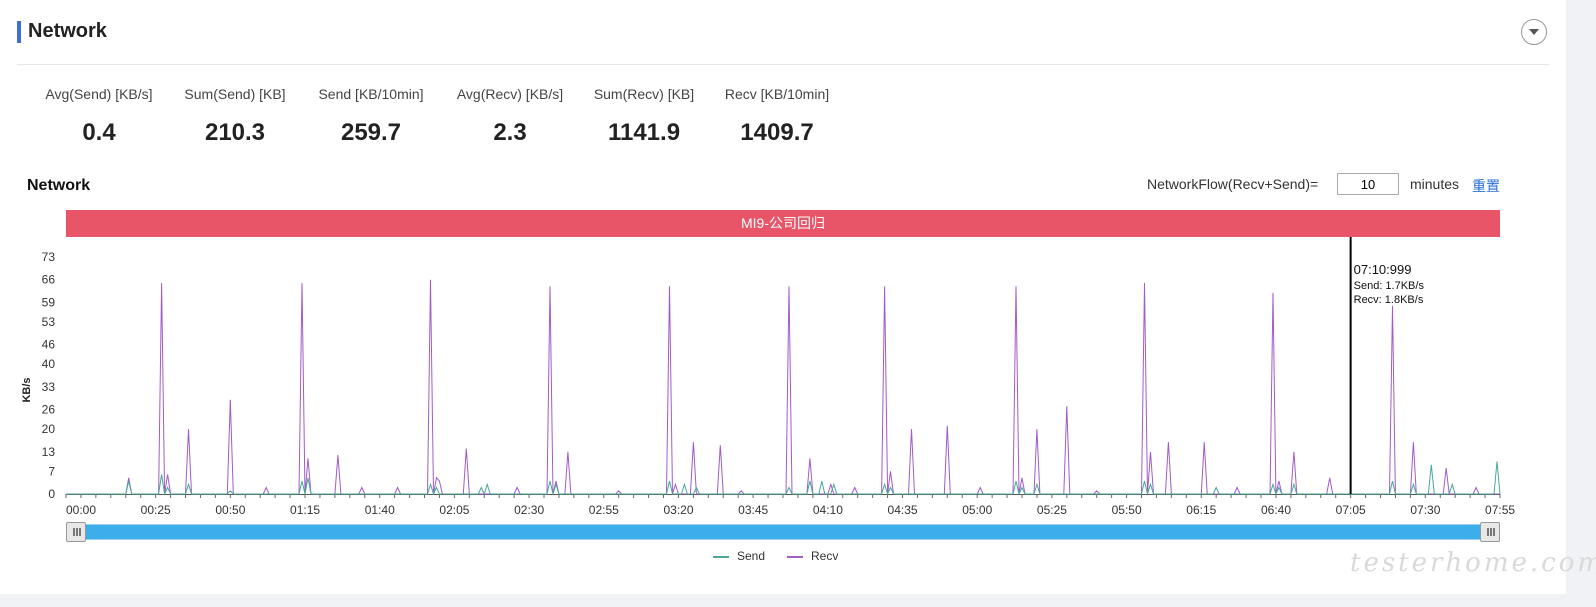 This screenshot has height=607, width=1596. What do you see at coordinates (1534, 32) in the screenshot?
I see `collapse-button` at bounding box center [1534, 32].